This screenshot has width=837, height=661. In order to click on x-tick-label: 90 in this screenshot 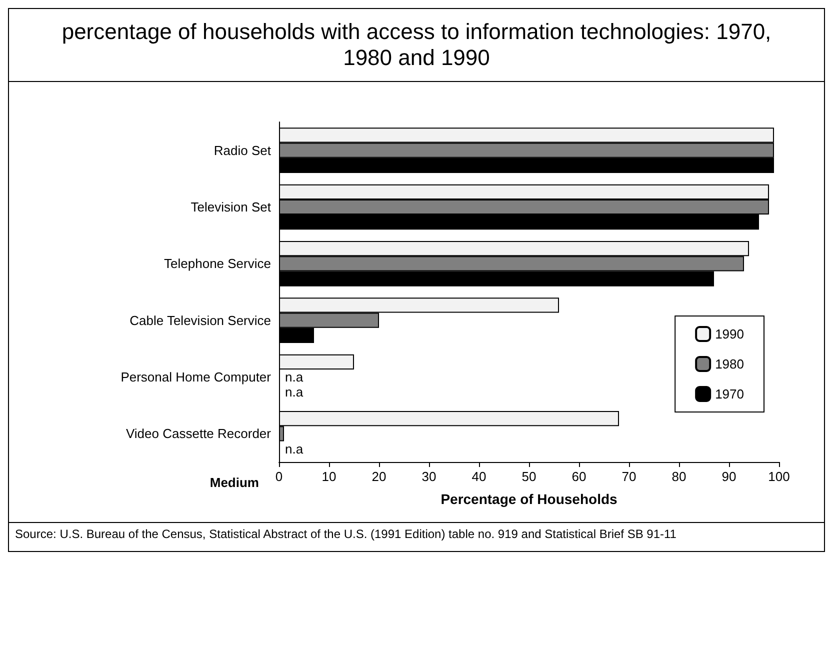, I will do `click(729, 476)`.